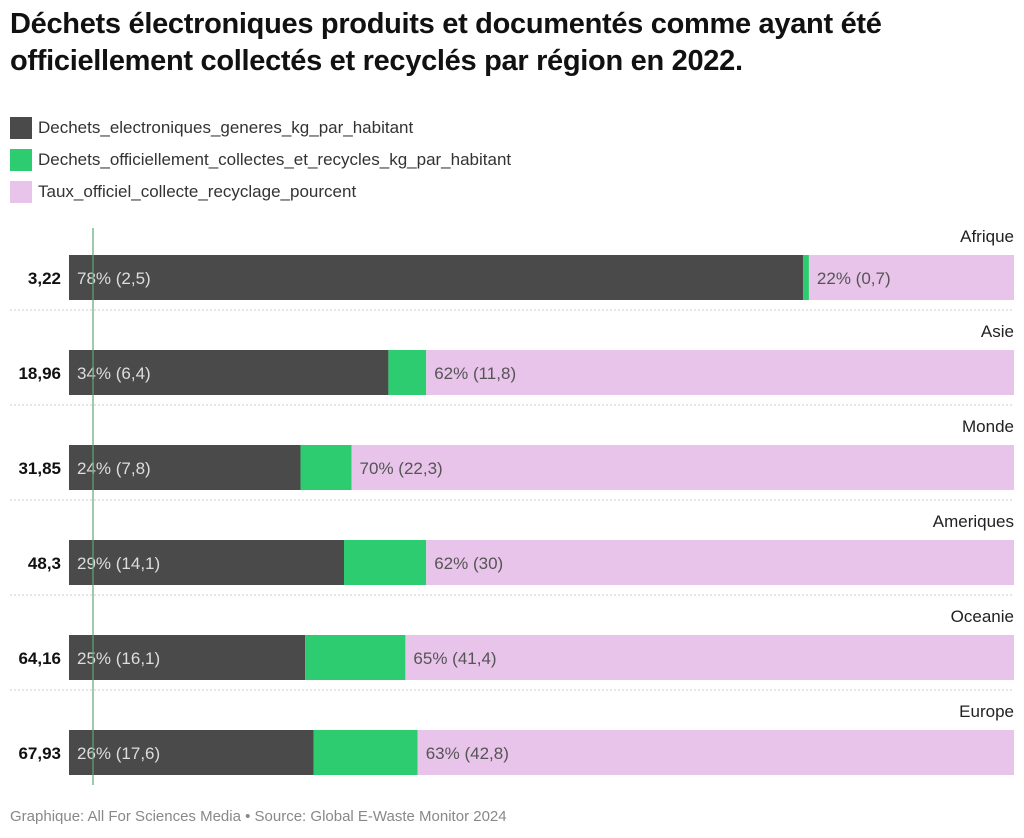 The image size is (1024, 838). Describe the element at coordinates (114, 373) in the screenshot. I see `dark-data-label: 34% (6,4)` at that location.